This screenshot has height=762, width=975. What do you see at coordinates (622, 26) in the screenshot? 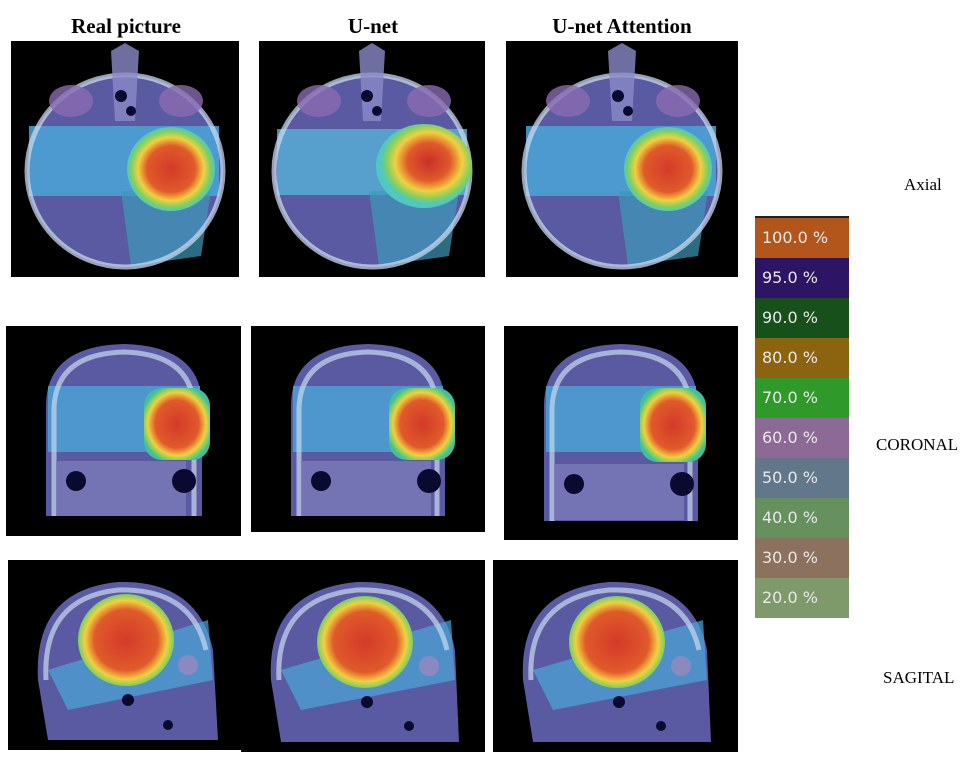
I see `column-title-unet-attention: U-net Attention` at bounding box center [622, 26].